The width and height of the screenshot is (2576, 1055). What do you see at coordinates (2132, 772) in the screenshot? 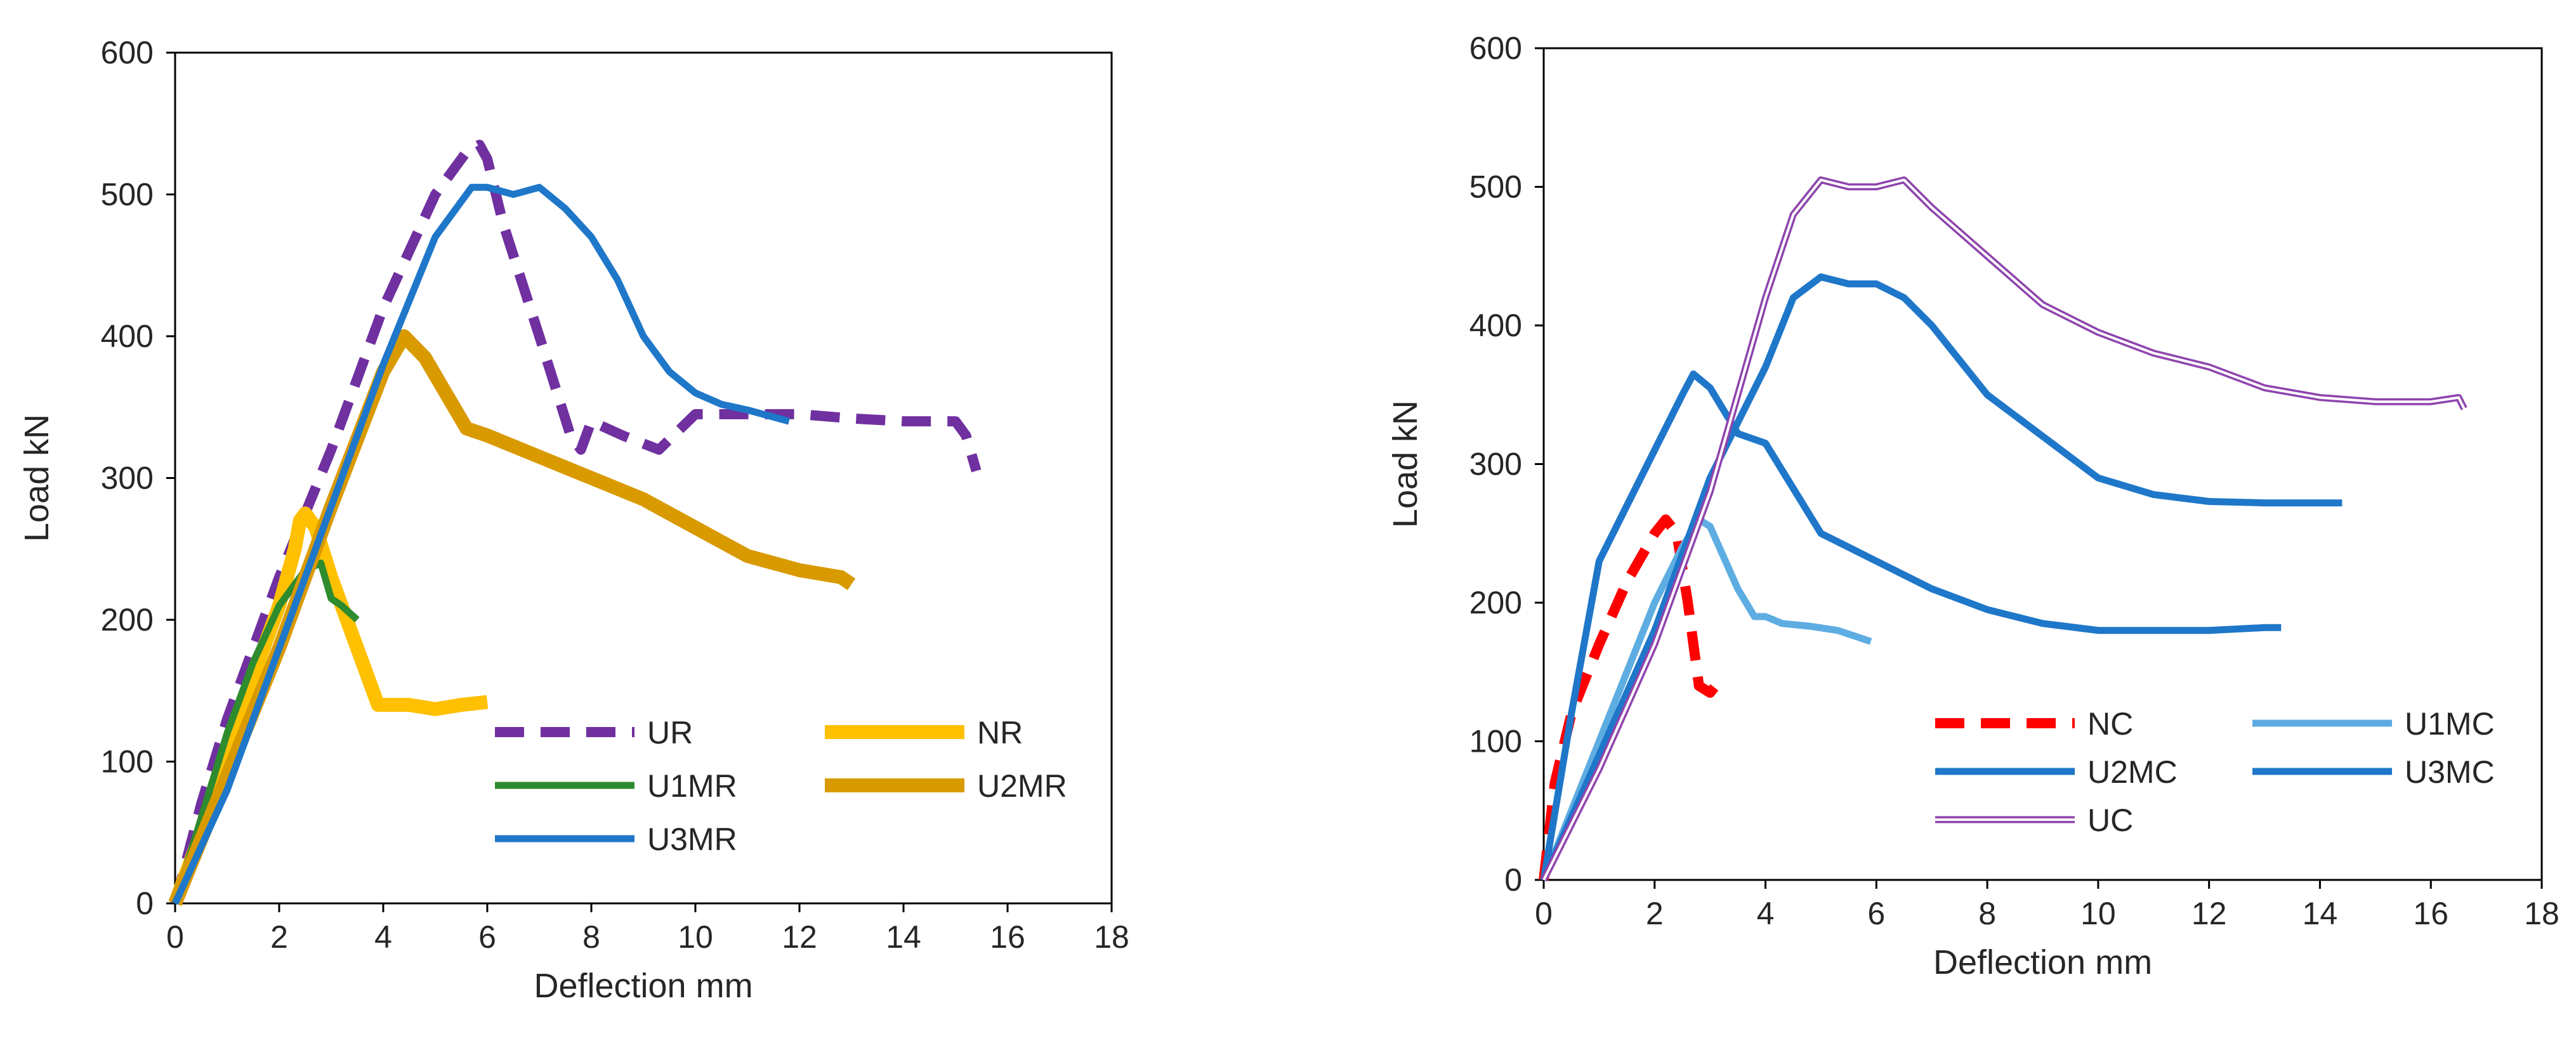
I see `legend-label-u2mc: U2MC` at bounding box center [2132, 772].